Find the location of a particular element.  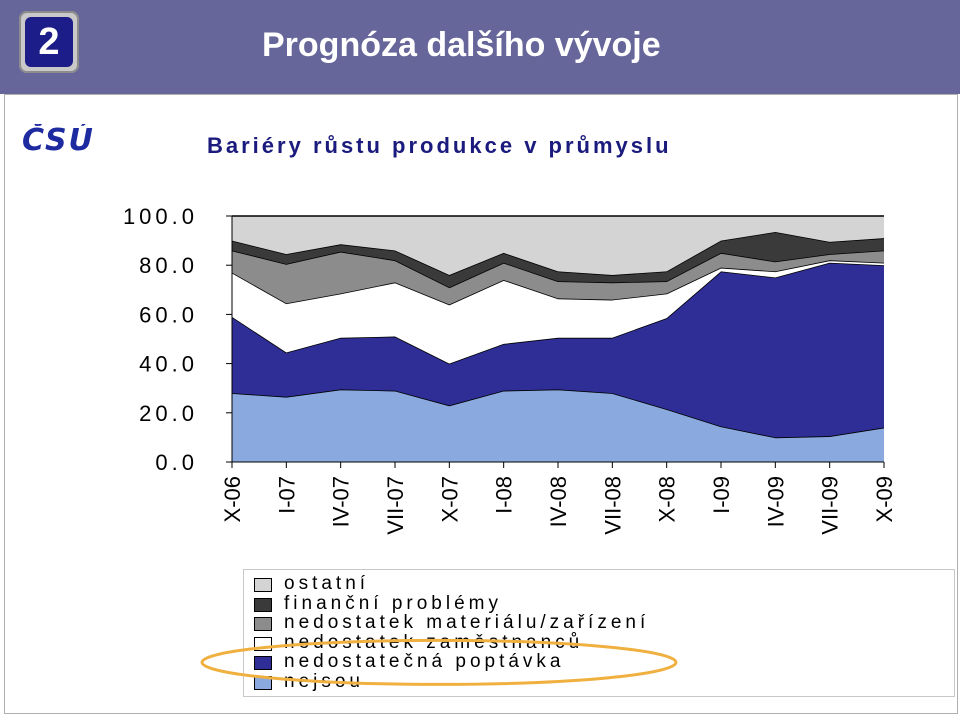

area-nedostatek-materialu-zarizeni is located at coordinates (558, 277).